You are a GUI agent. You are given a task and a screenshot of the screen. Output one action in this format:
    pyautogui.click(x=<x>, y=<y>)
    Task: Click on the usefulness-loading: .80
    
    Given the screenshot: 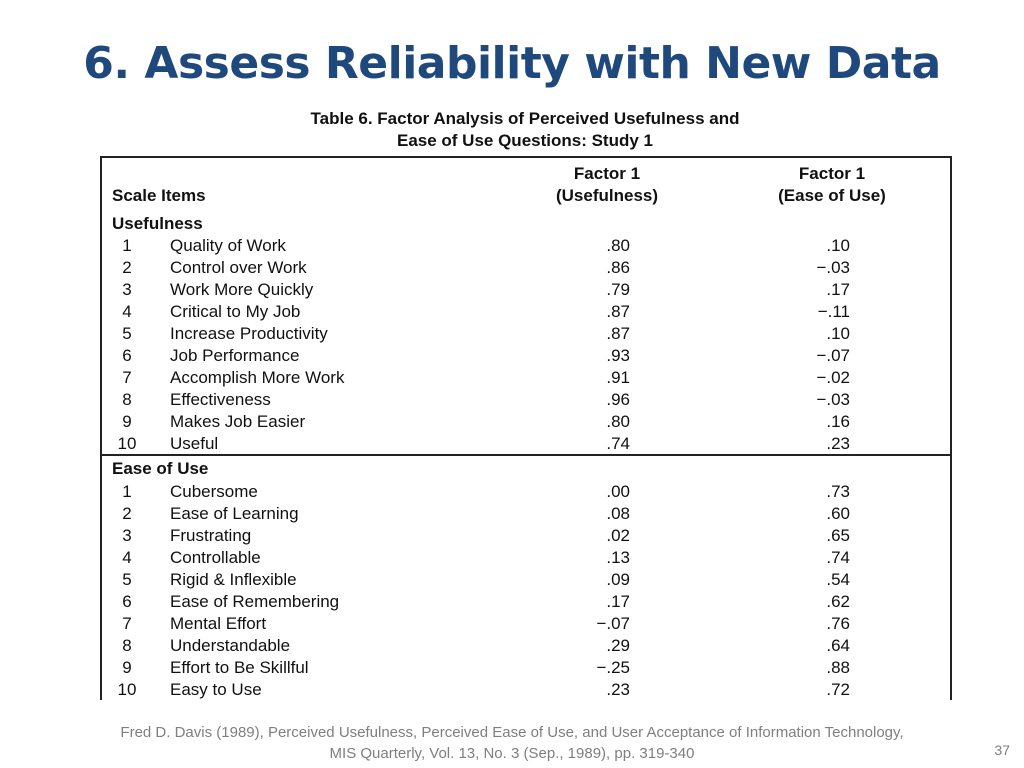 What is the action you would take?
    pyautogui.click(x=618, y=245)
    